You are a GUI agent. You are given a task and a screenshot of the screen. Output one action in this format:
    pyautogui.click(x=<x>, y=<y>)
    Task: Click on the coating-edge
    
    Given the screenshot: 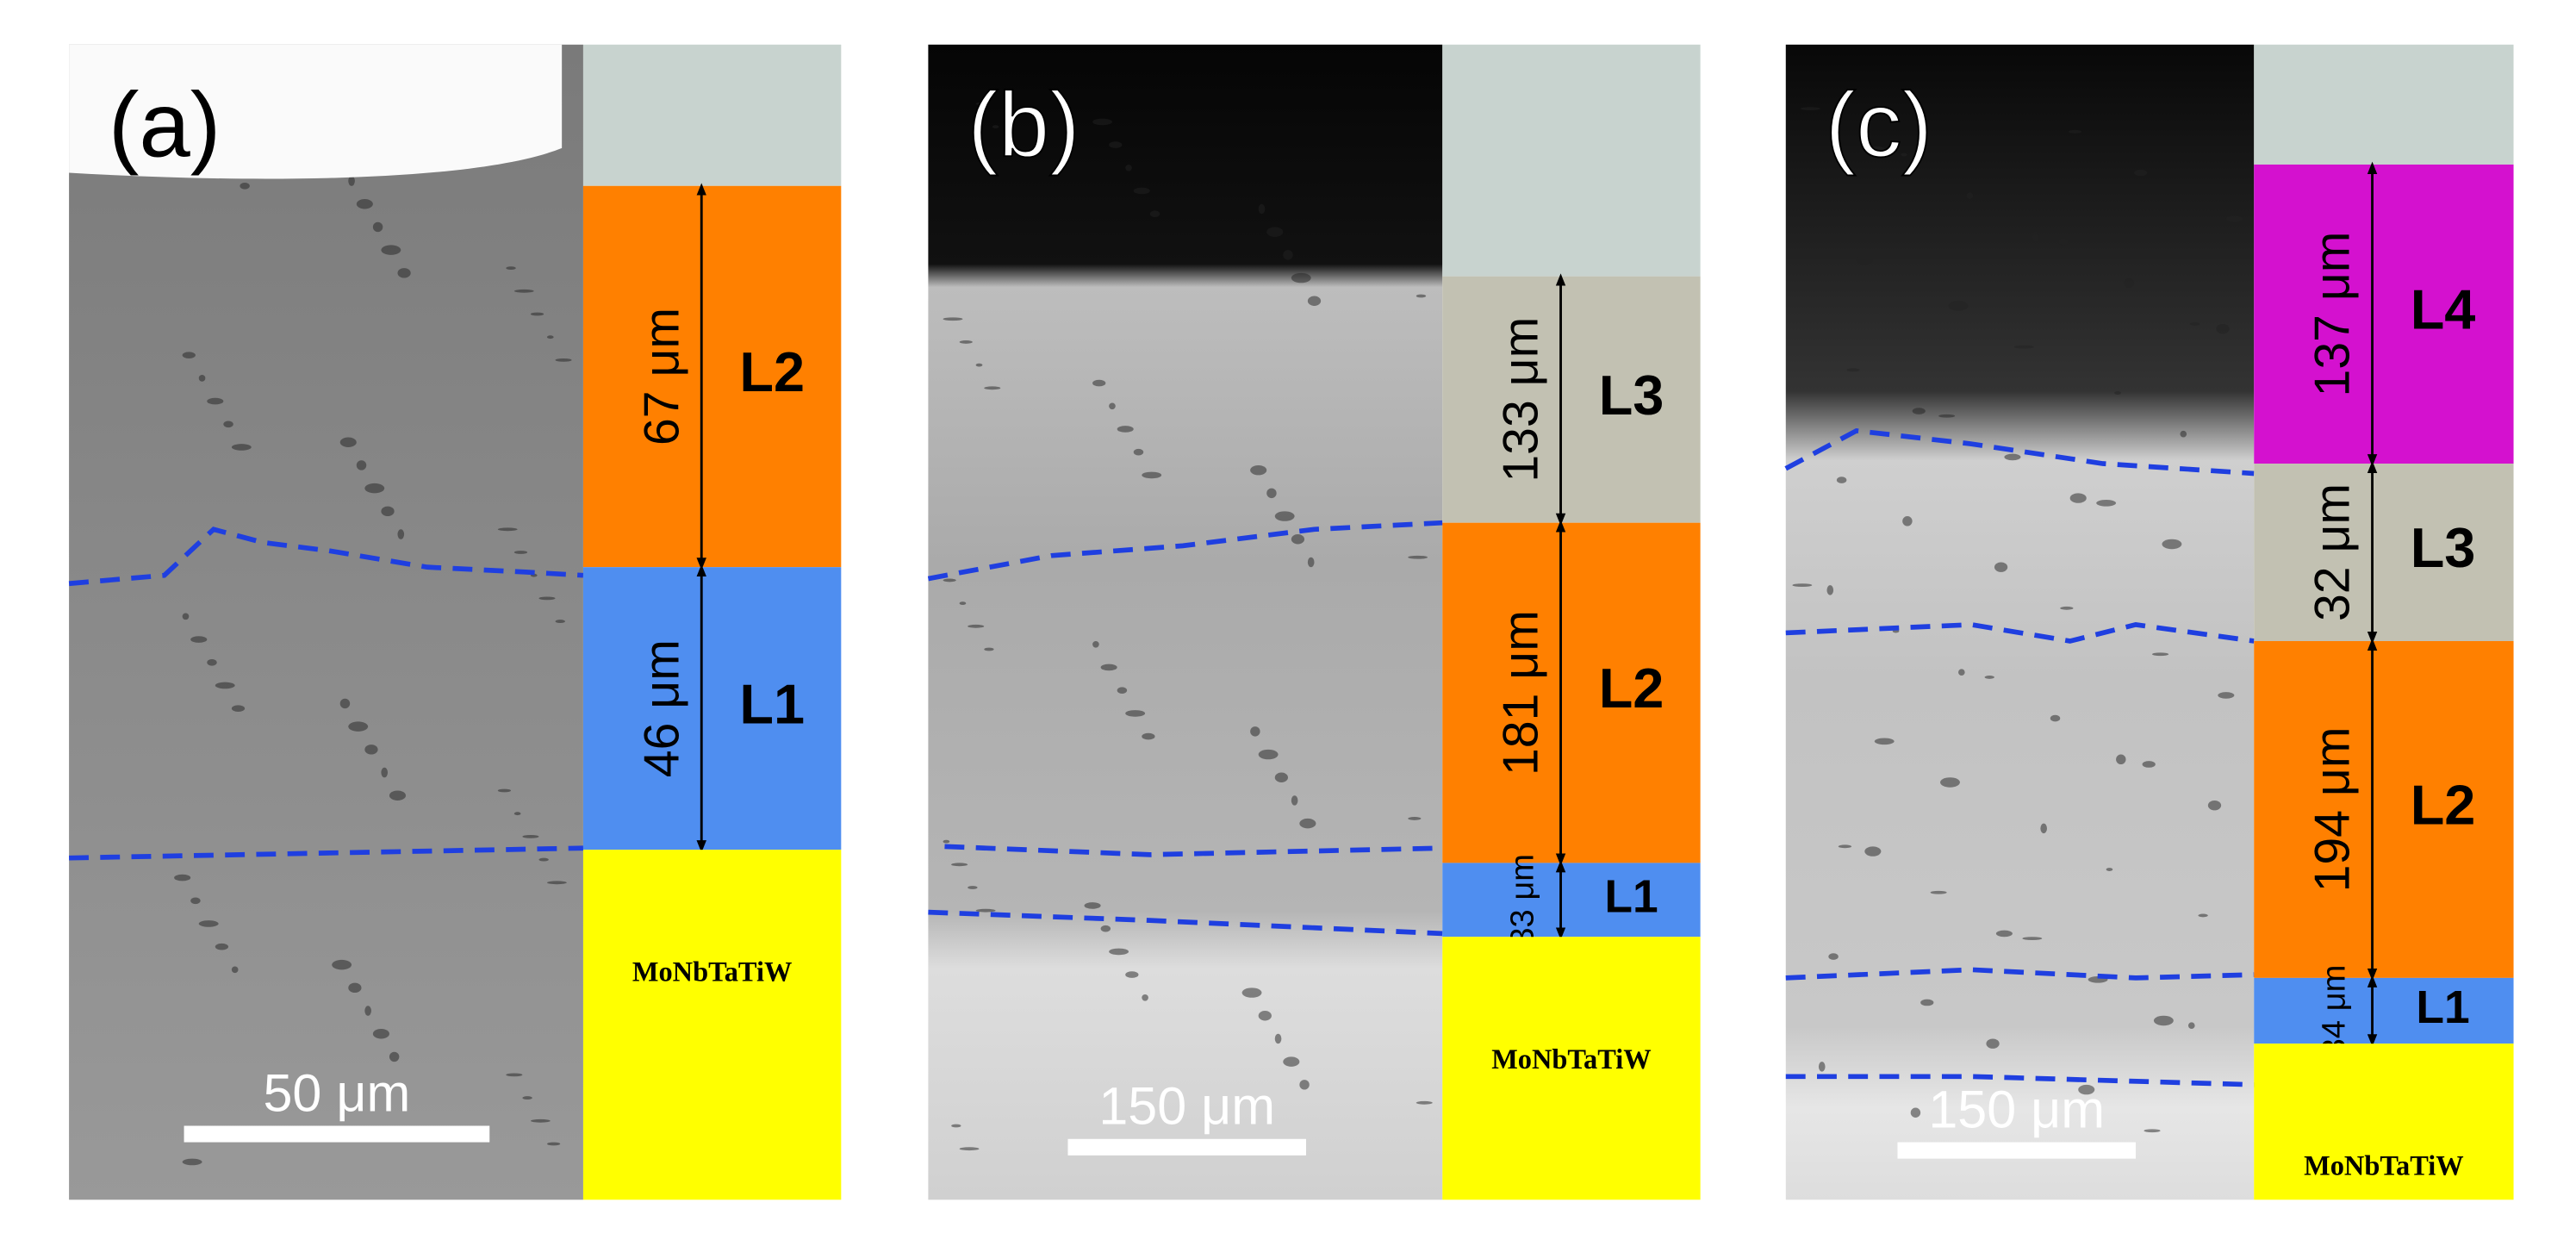 What is the action you would take?
    pyautogui.click(x=316, y=111)
    